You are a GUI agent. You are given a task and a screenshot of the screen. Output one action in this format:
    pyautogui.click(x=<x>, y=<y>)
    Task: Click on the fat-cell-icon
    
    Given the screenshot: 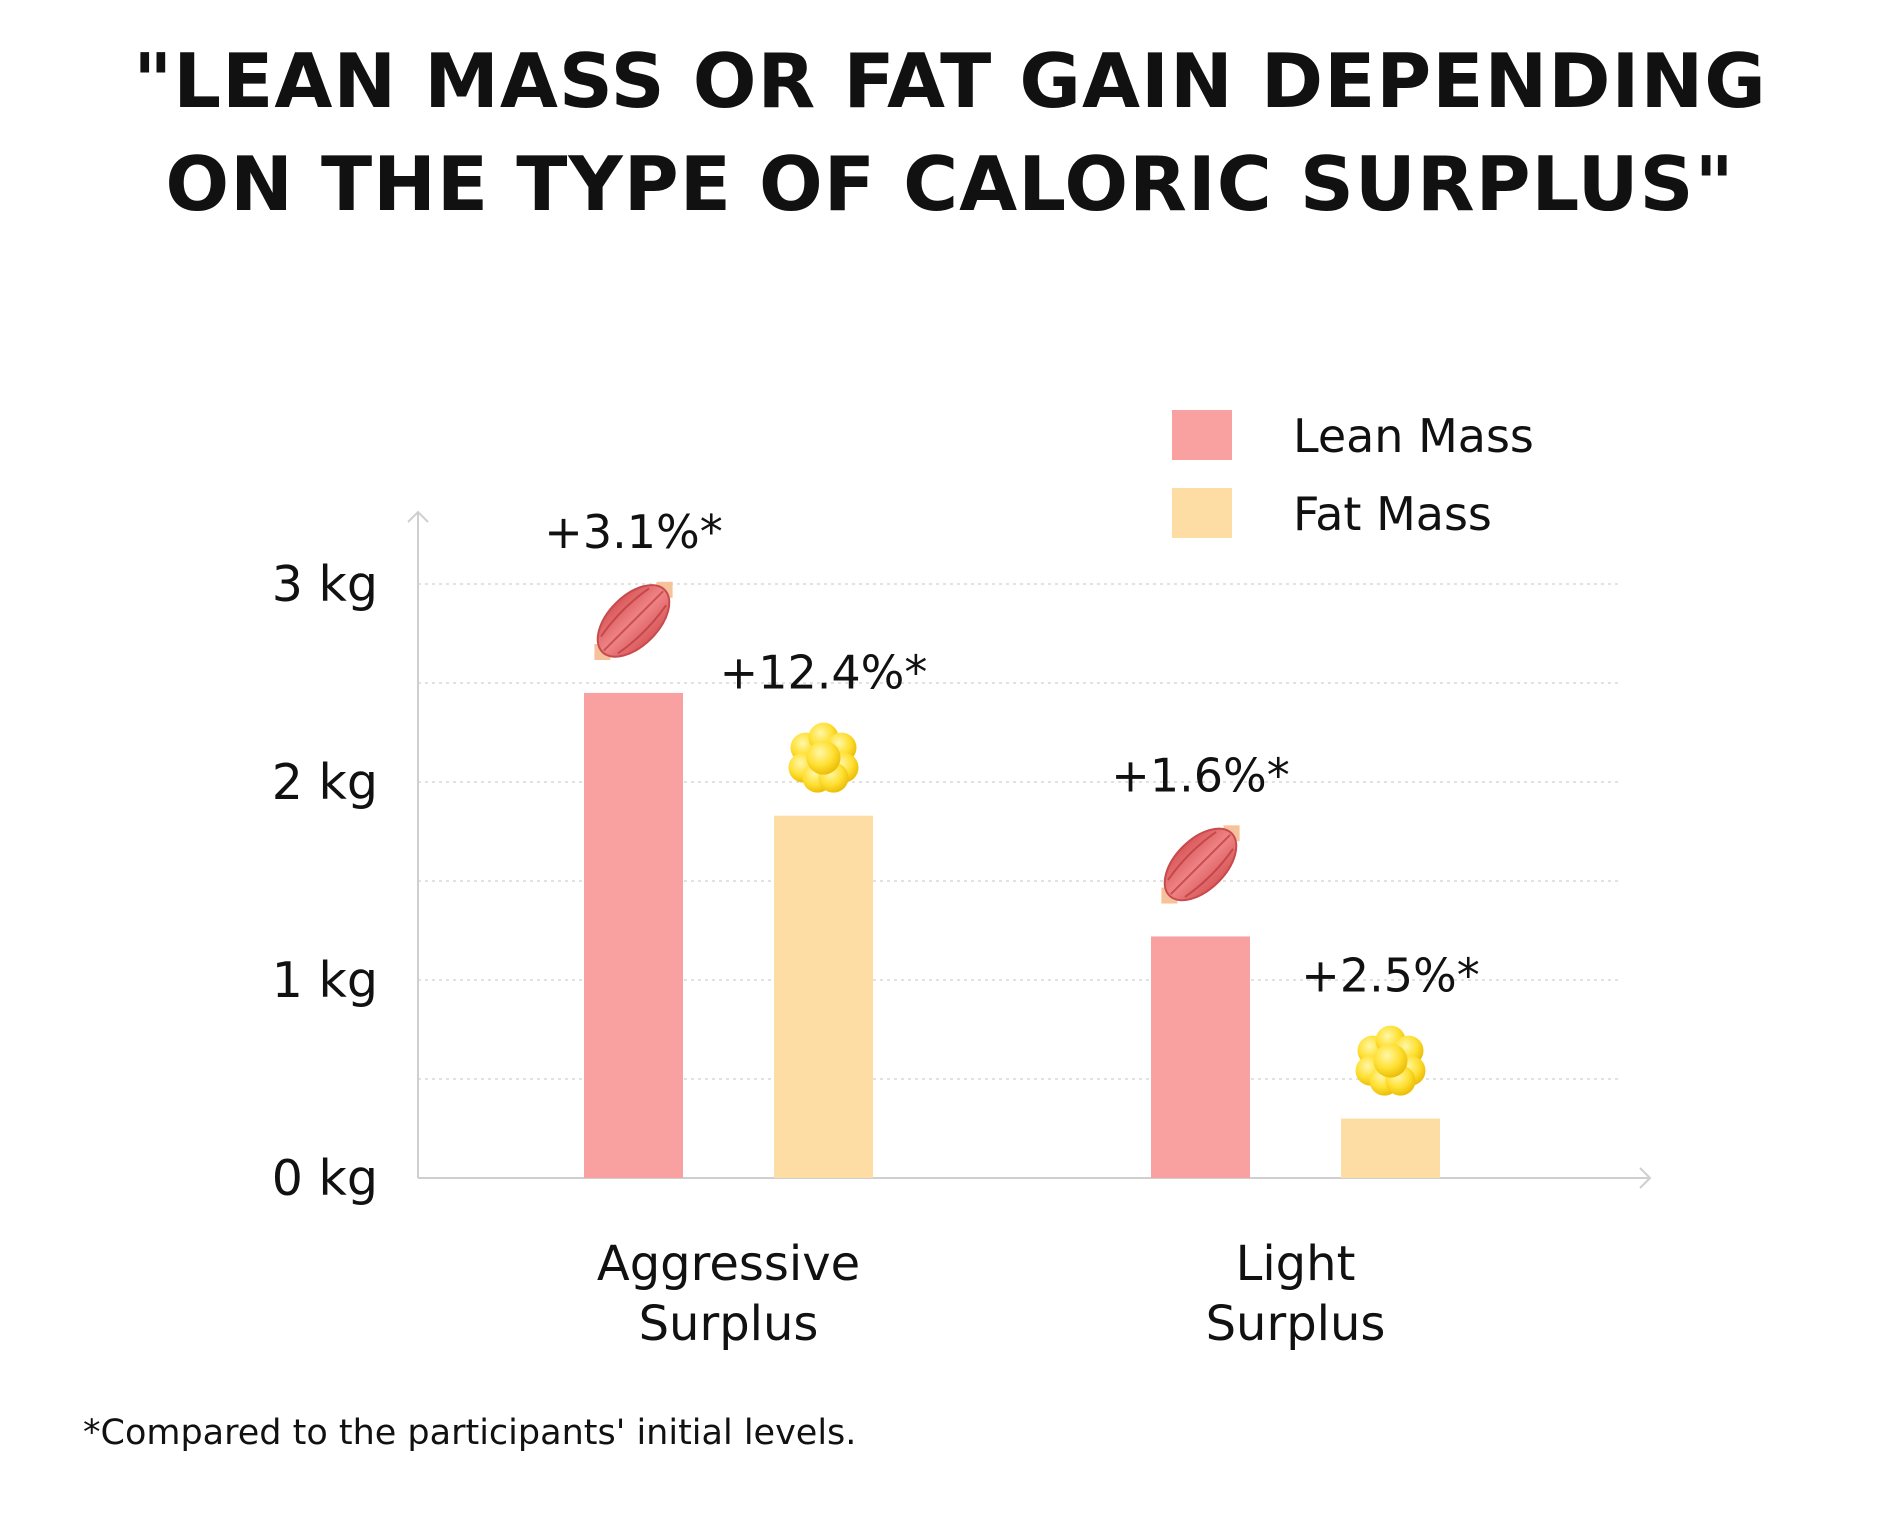 What is the action you would take?
    pyautogui.click(x=1390, y=1060)
    